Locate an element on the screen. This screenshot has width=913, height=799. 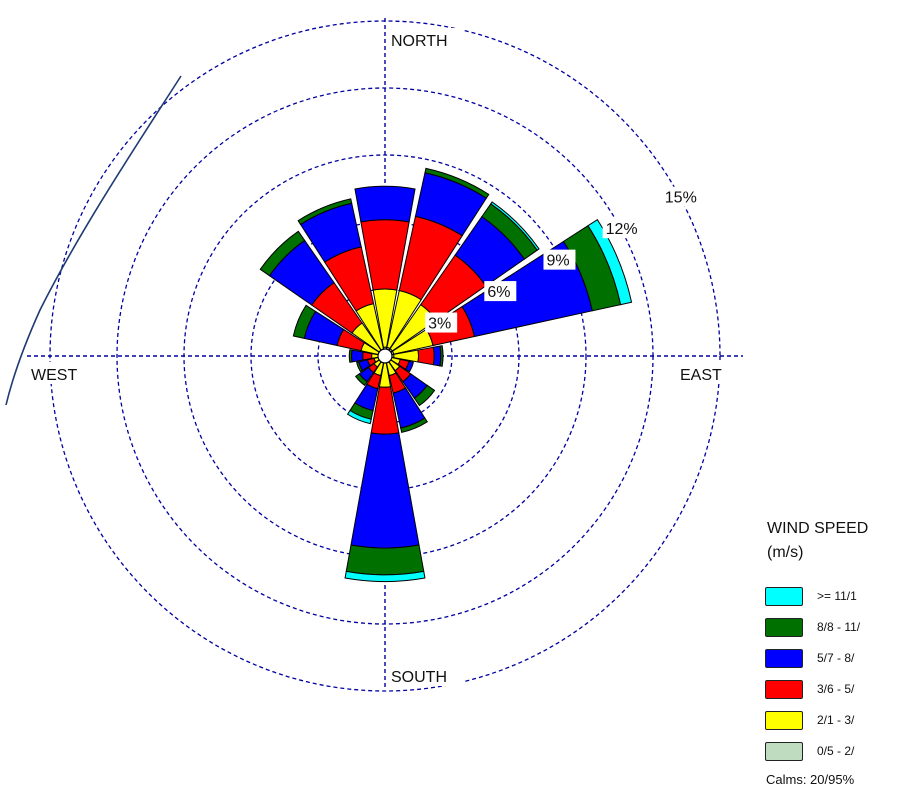
tick-label-text: 3% is located at coordinates (439, 324).